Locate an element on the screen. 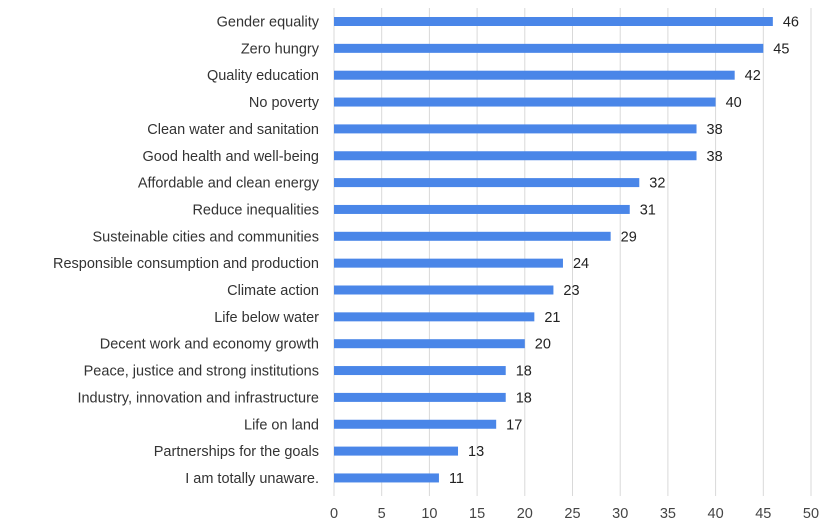  category-label: No poverty is located at coordinates (284, 103).